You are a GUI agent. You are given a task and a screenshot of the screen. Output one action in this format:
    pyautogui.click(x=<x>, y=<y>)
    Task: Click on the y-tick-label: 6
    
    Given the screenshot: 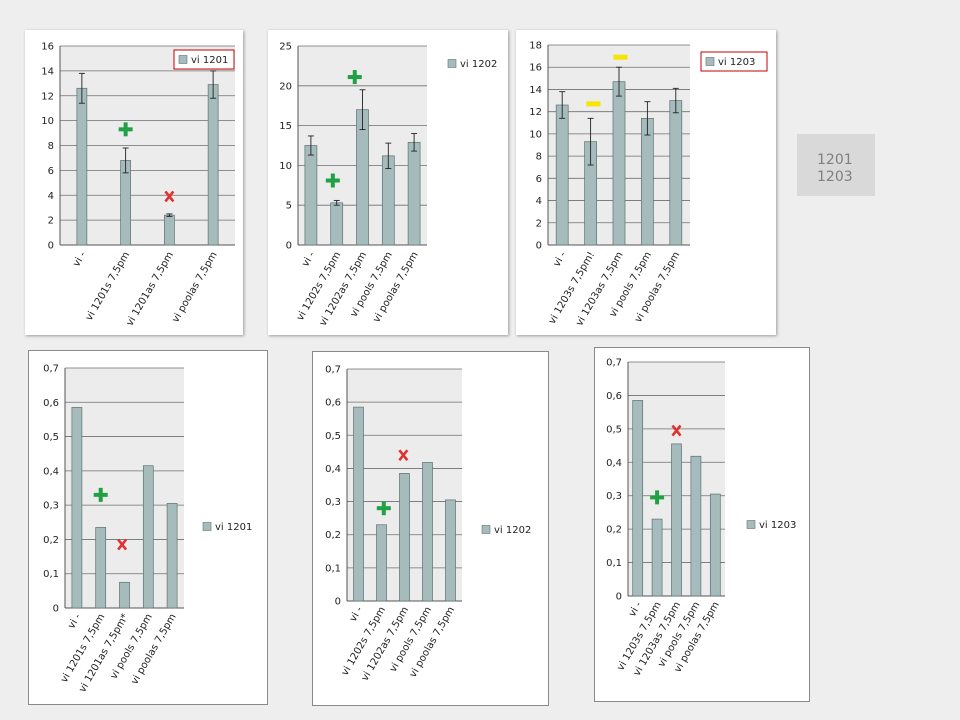 What is the action you would take?
    pyautogui.click(x=539, y=179)
    